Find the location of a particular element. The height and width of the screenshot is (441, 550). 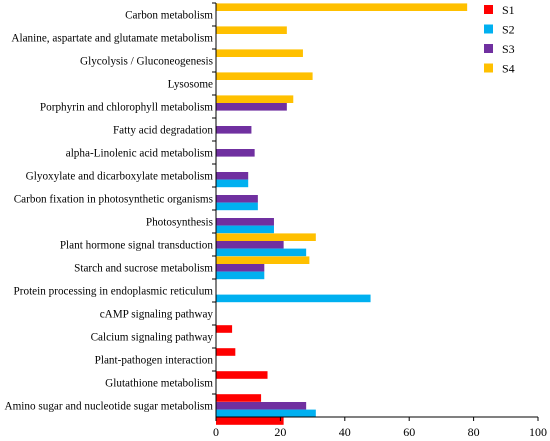

legend-swatch-s3 is located at coordinates (488, 48).